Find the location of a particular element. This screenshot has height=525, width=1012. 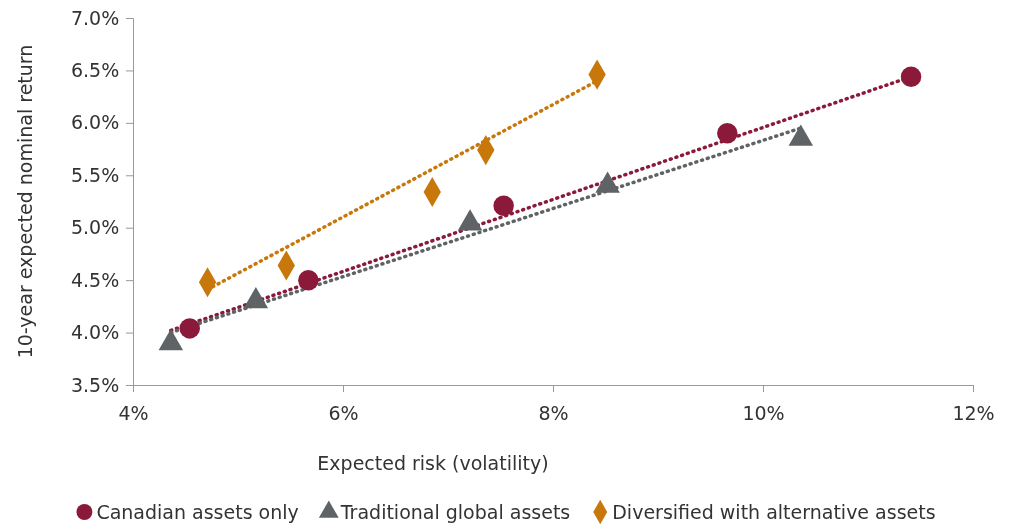

y-axis-title: 10-year expected nominal return is located at coordinates (25, 201).